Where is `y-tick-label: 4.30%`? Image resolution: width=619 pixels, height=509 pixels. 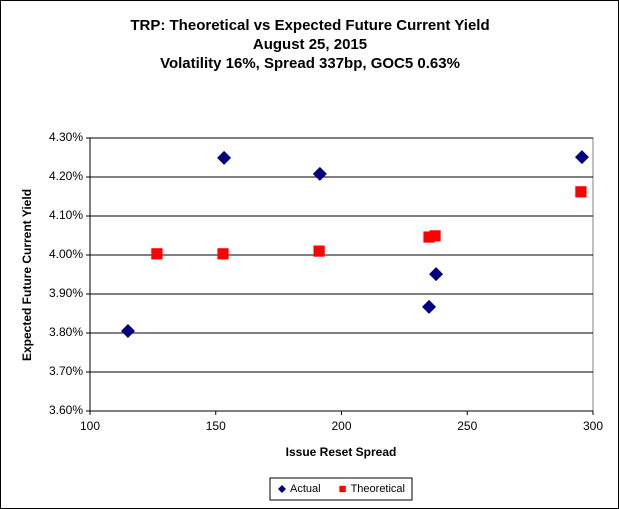
y-tick-label: 4.30% is located at coordinates (66, 137).